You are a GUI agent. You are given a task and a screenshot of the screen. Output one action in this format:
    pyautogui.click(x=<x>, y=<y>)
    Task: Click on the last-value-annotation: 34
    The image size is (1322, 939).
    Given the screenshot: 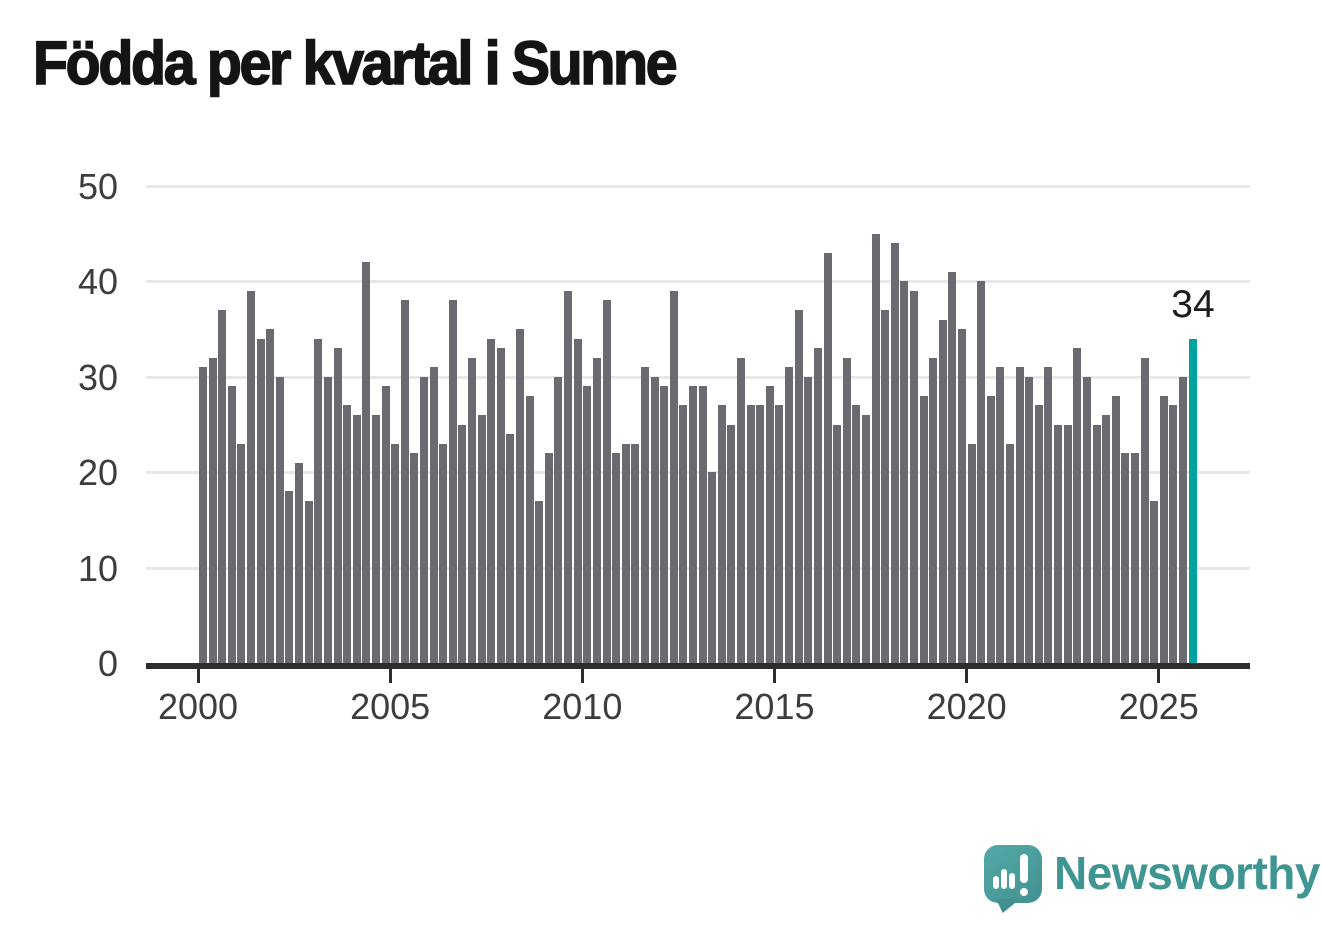 What is the action you would take?
    pyautogui.click(x=1193, y=304)
    